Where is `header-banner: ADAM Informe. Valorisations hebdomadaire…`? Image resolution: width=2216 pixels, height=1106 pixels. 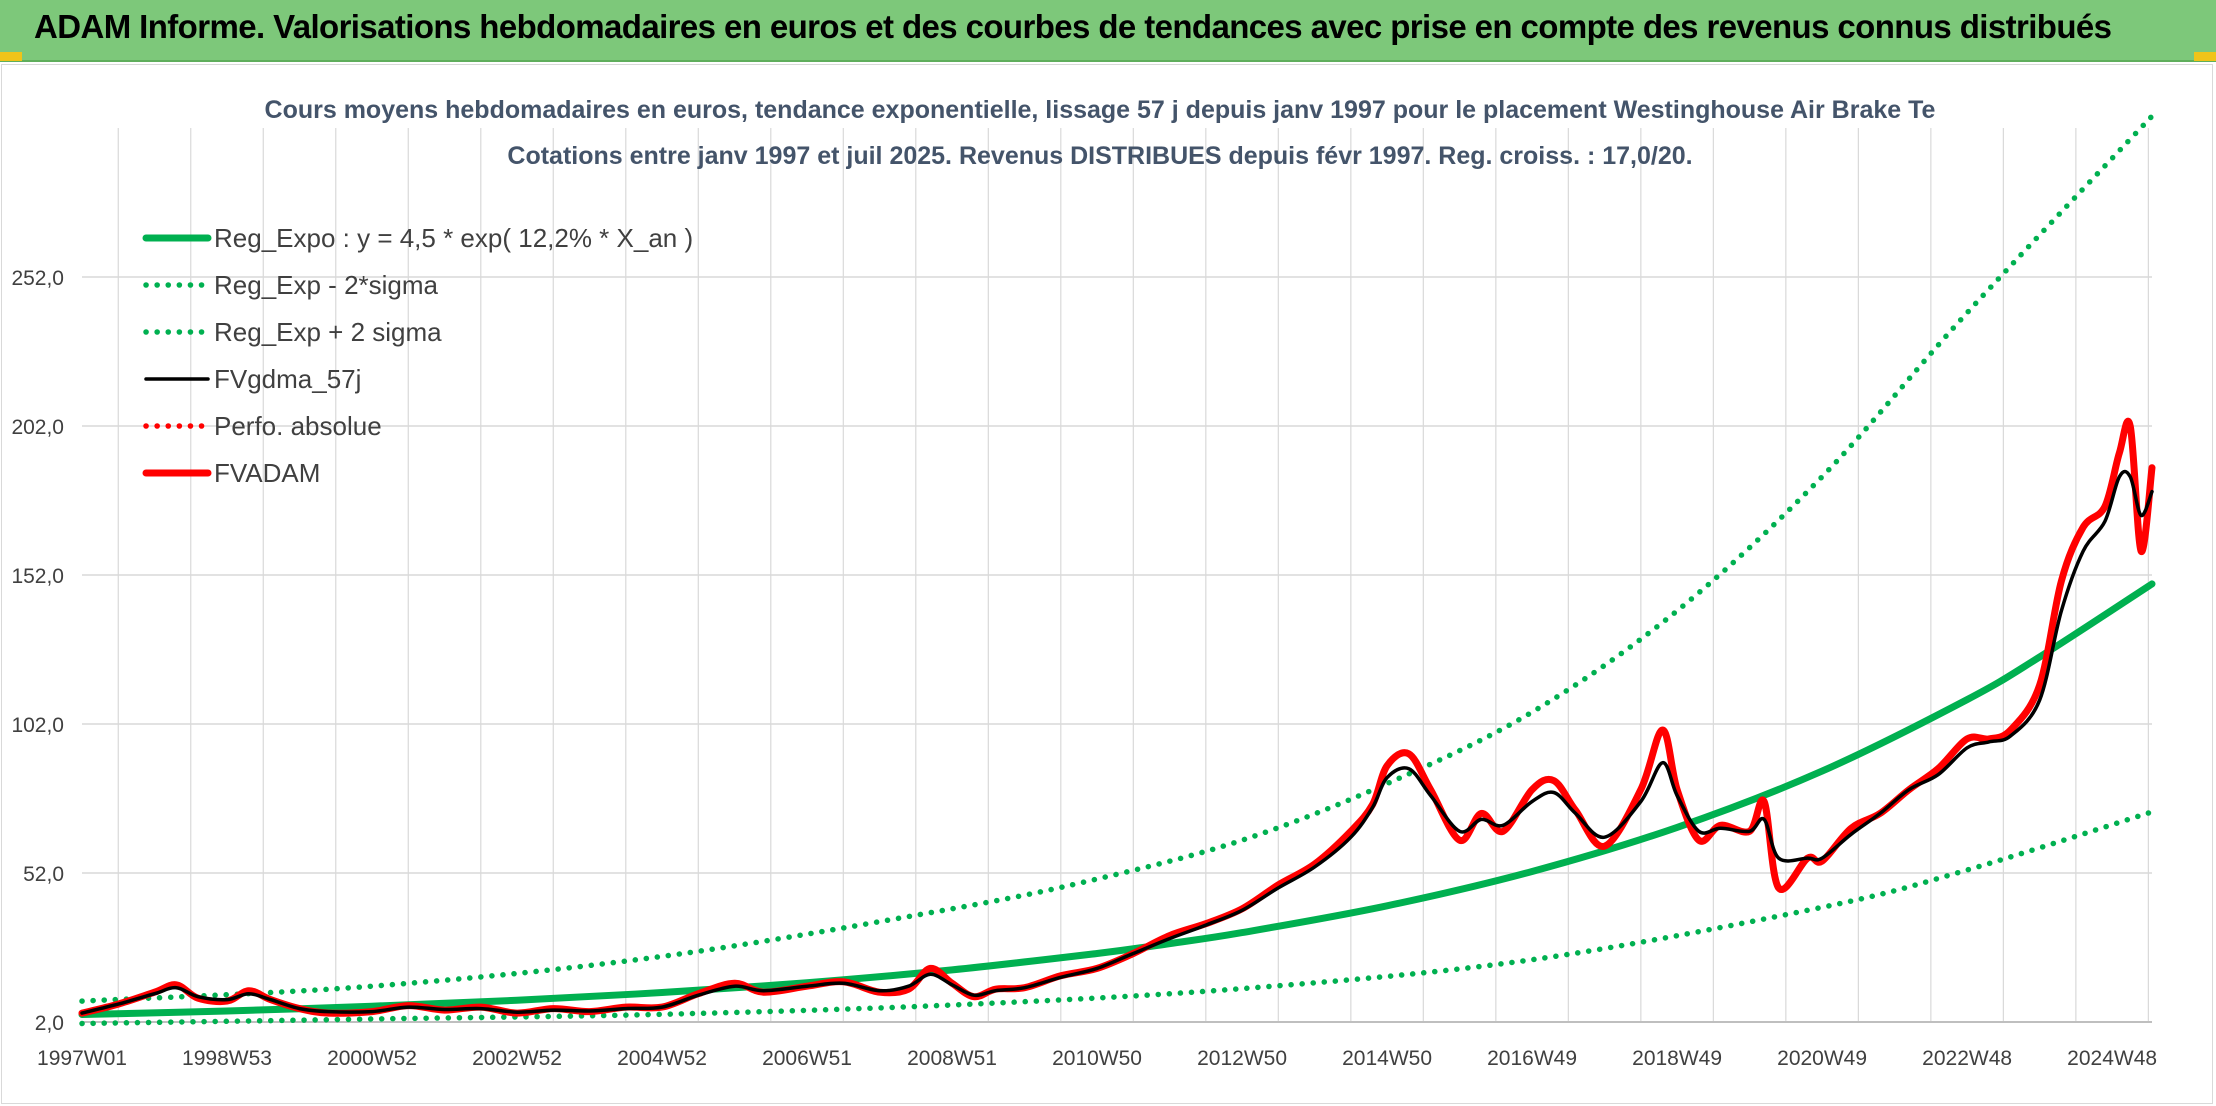 header-banner: ADAM Informe. Valorisations hebdomadaire… is located at coordinates (1108, 31).